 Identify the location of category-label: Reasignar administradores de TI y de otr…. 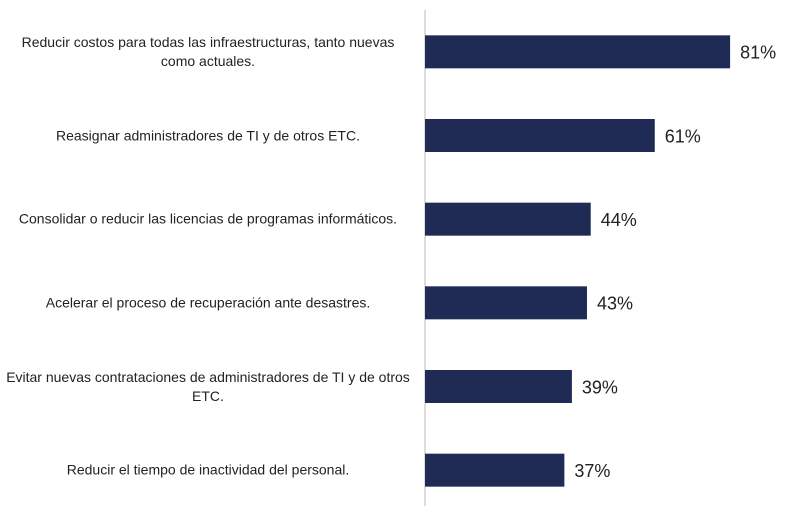
(208, 135).